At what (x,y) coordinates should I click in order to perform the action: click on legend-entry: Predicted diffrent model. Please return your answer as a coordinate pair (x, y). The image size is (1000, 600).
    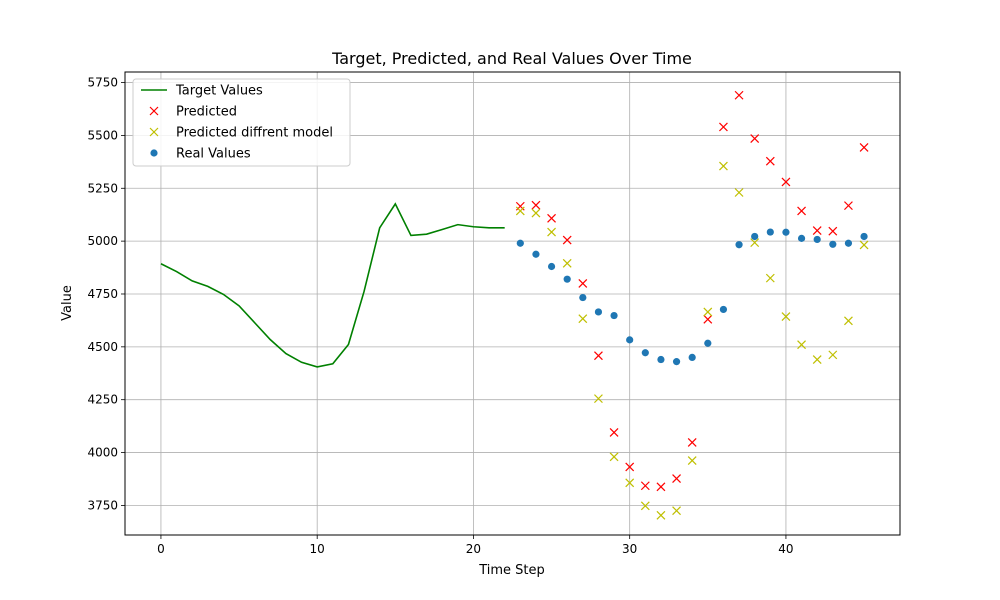
    Looking at the image, I should click on (241, 133).